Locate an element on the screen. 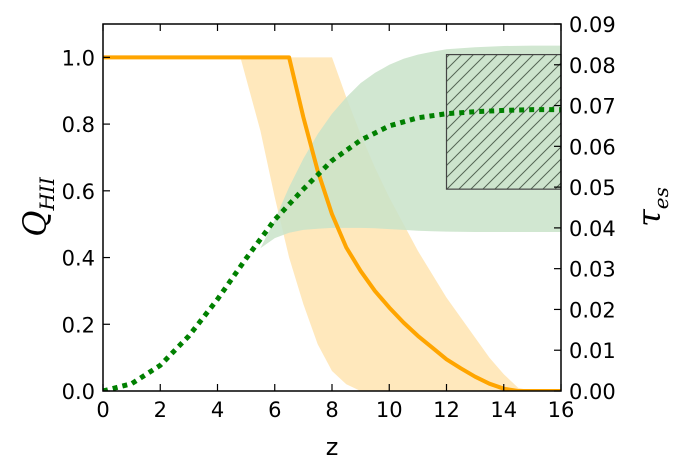 Image resolution: width=687 pixels, height=472 pixels. y-right-tick-label: 0.09 is located at coordinates (592, 25).